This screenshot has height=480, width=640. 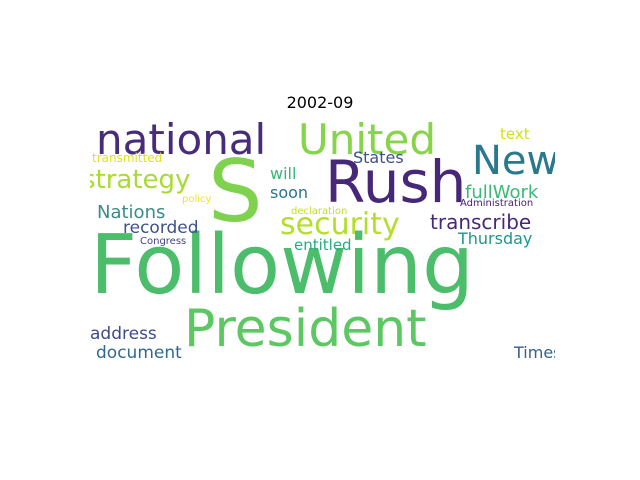 What do you see at coordinates (534, 352) in the screenshot?
I see `word-times: Times` at bounding box center [534, 352].